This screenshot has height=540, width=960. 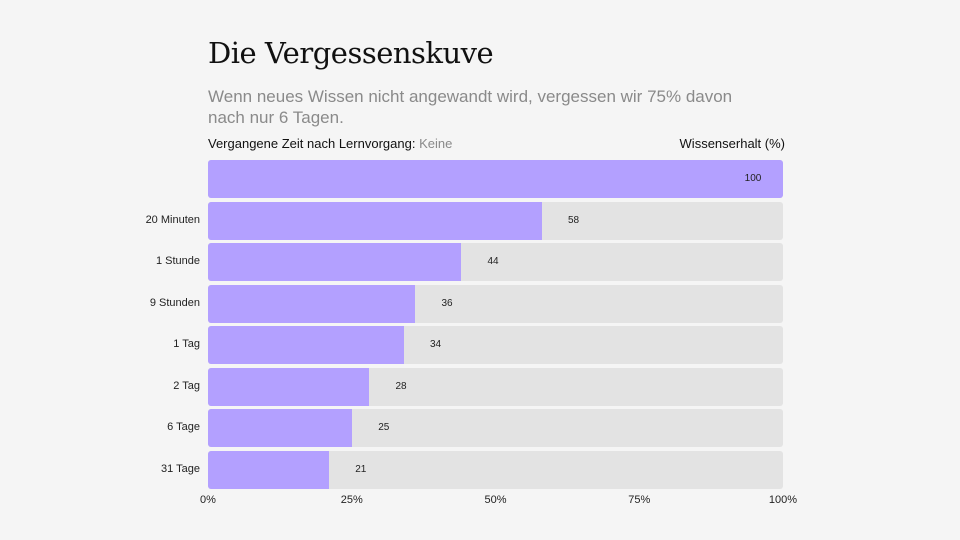 What do you see at coordinates (436, 143) in the screenshot?
I see `first-category-label: Keine` at bounding box center [436, 143].